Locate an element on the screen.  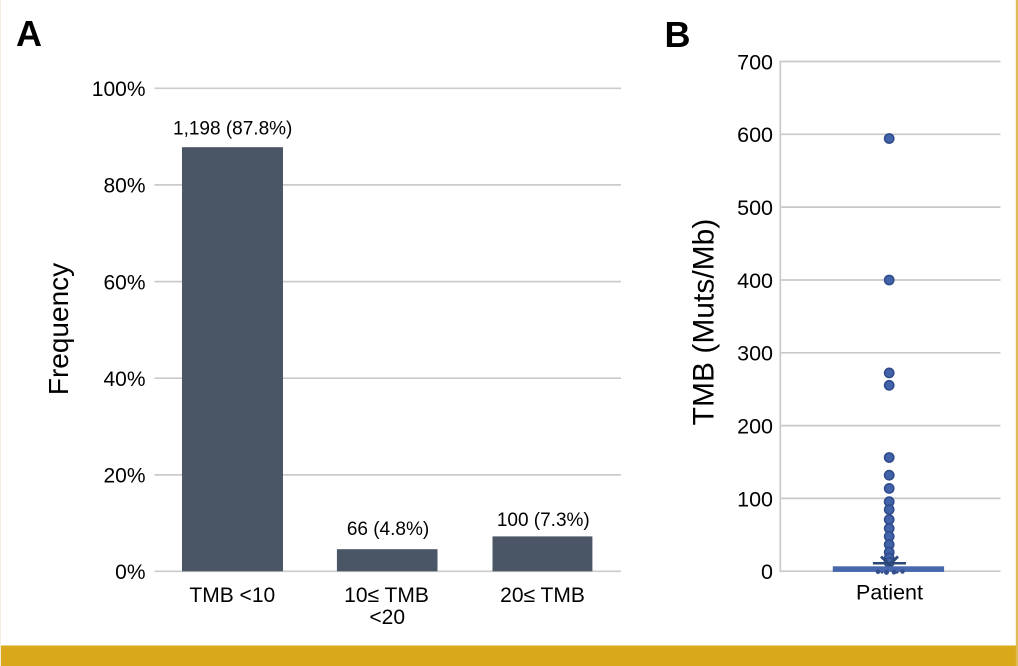
svg-text: 20% is located at coordinates (124, 476).